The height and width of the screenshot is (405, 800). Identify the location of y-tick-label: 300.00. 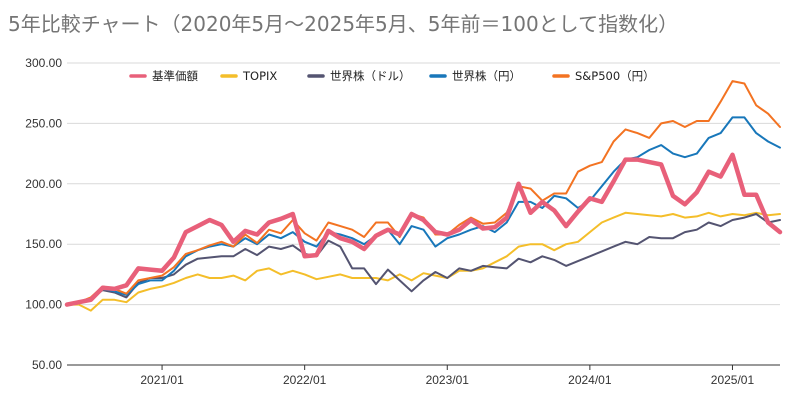
(43, 63).